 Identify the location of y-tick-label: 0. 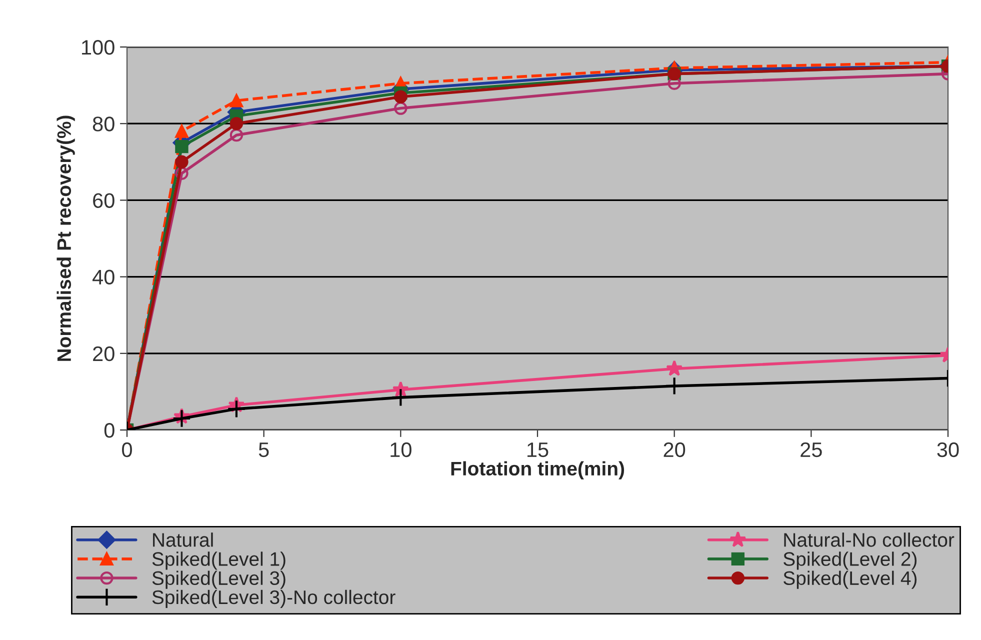
(109, 430).